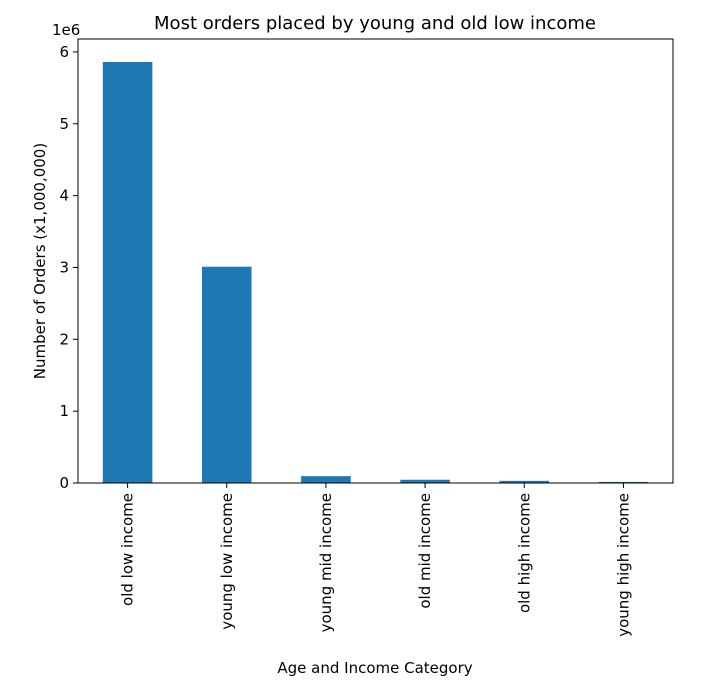 The height and width of the screenshot is (700, 712). Describe the element at coordinates (64, 483) in the screenshot. I see `y-tick-label: 0` at that location.